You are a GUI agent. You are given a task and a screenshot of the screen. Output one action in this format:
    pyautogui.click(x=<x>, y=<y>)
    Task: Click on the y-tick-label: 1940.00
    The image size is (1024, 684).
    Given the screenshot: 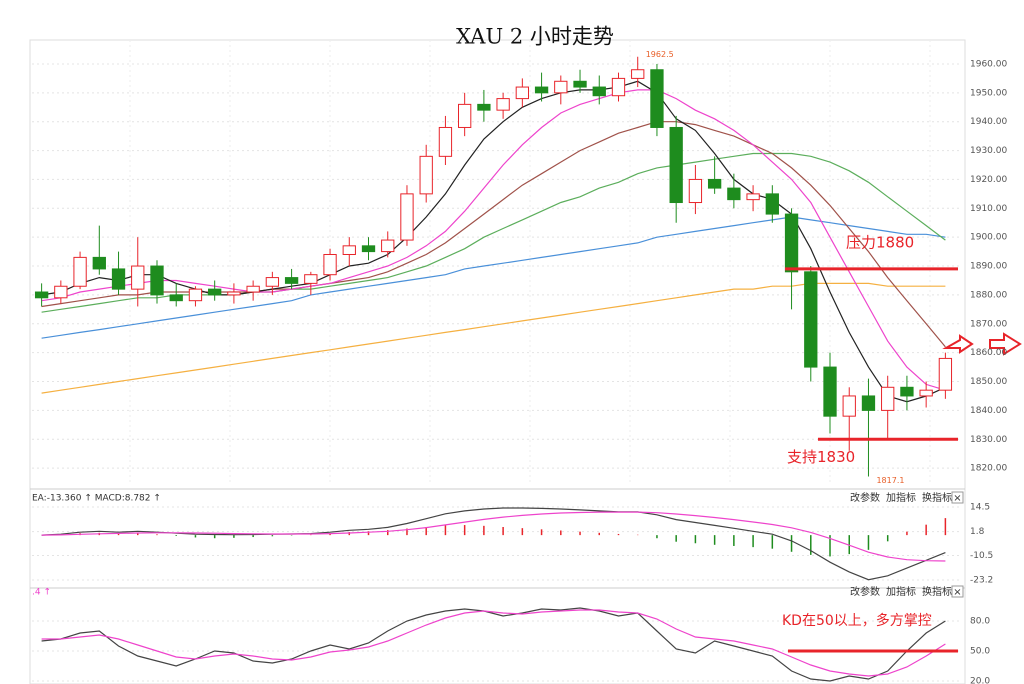 What is the action you would take?
    pyautogui.click(x=988, y=122)
    